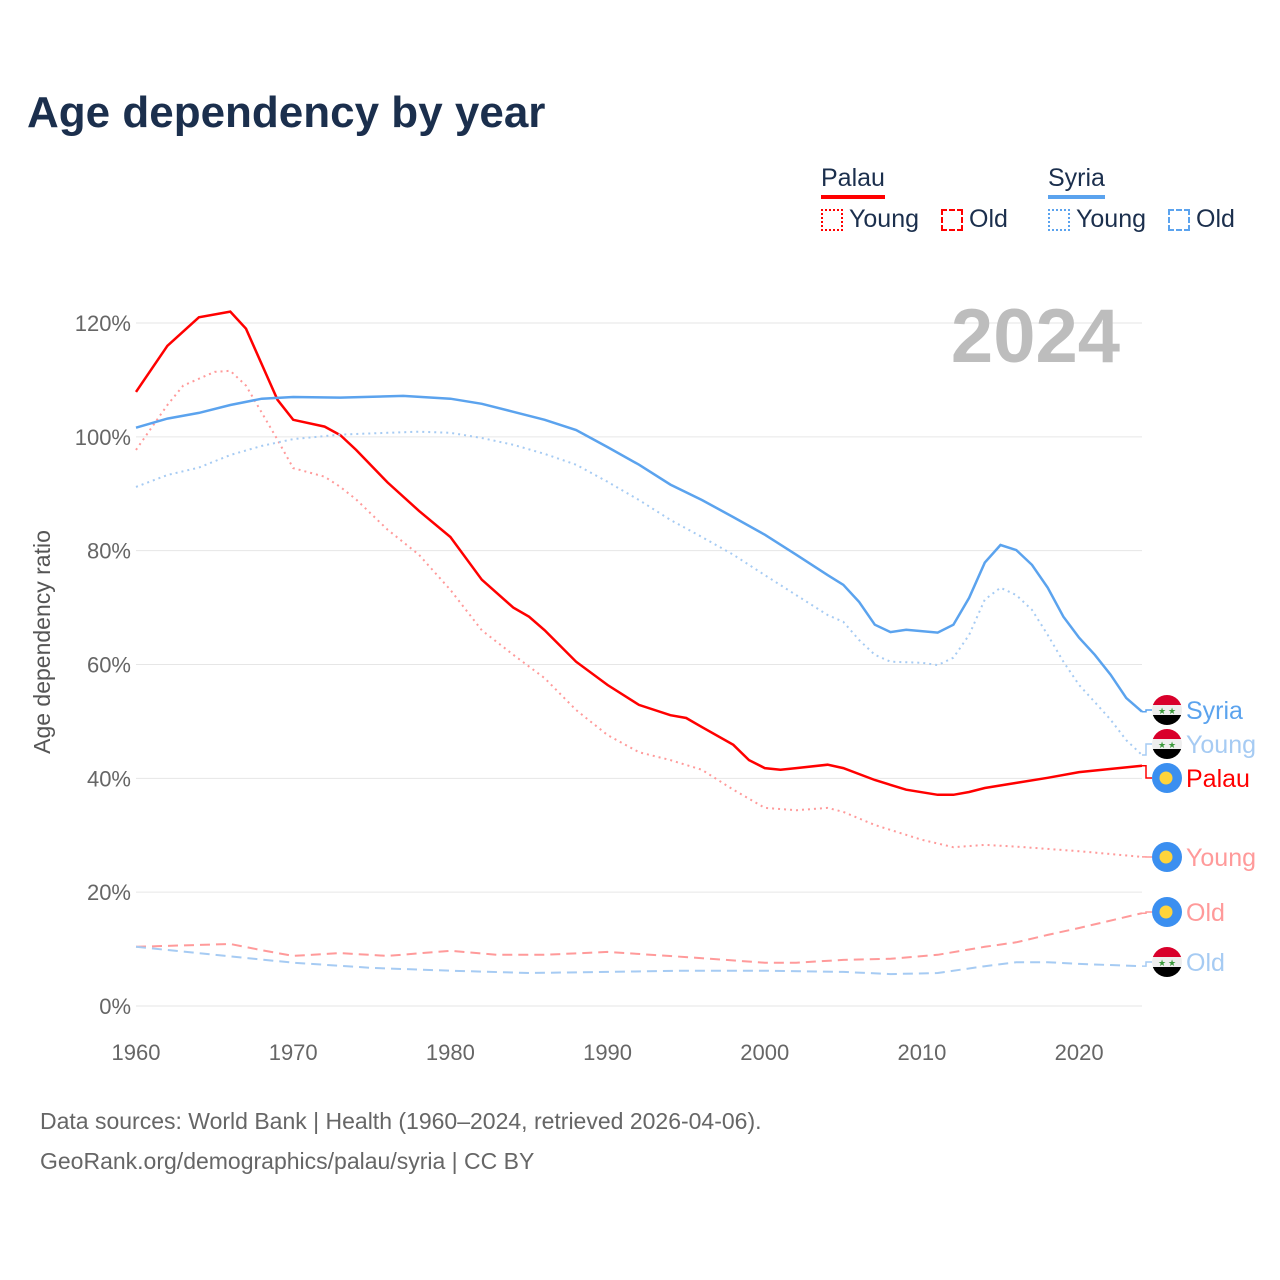  What do you see at coordinates (103, 323) in the screenshot?
I see `y-tick-label: 120%` at bounding box center [103, 323].